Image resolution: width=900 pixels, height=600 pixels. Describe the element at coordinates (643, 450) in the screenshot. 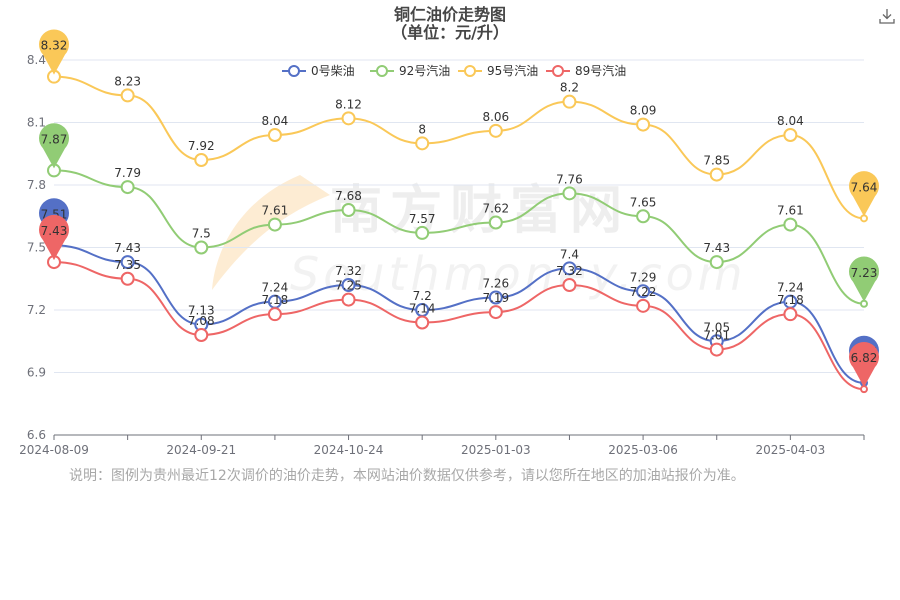

I see `x-tick-label: 2025-03-06` at that location.